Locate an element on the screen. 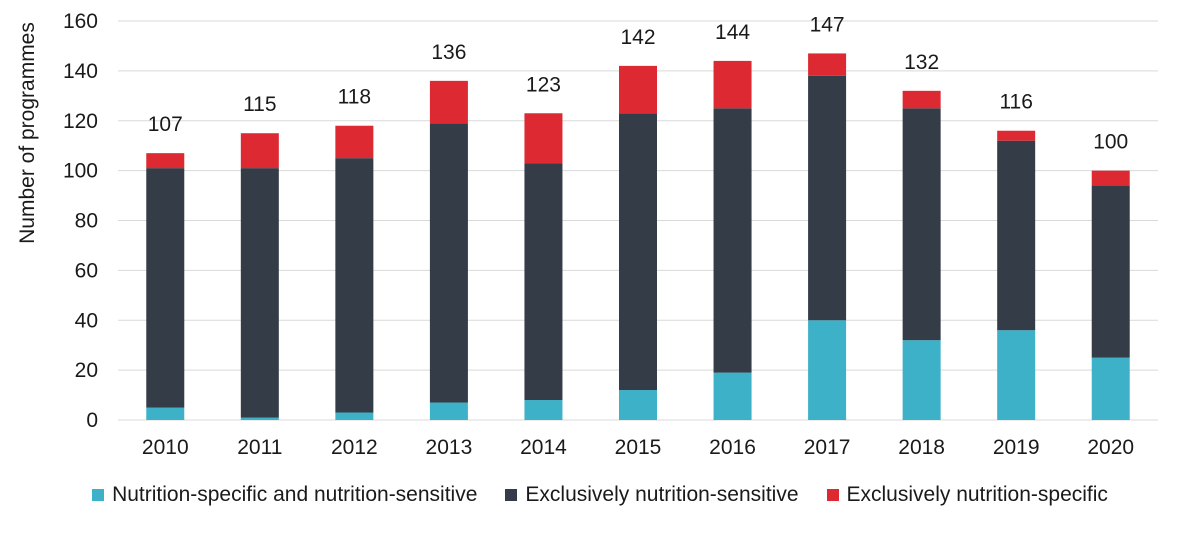 This screenshot has width=1200, height=537. x-tick-label: 2016 is located at coordinates (732, 447).